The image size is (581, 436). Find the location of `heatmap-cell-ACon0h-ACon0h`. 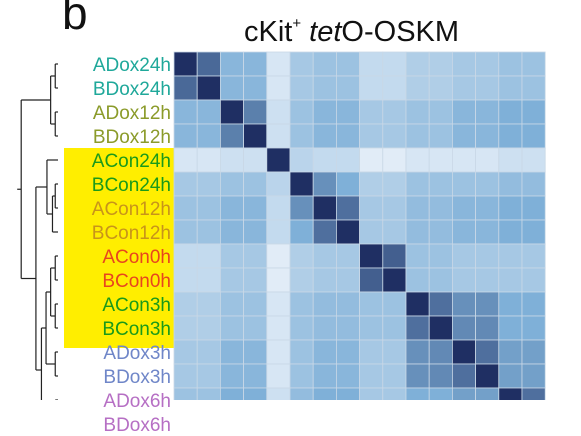

heatmap-cell-ACon0h-ACon0h is located at coordinates (371, 256).